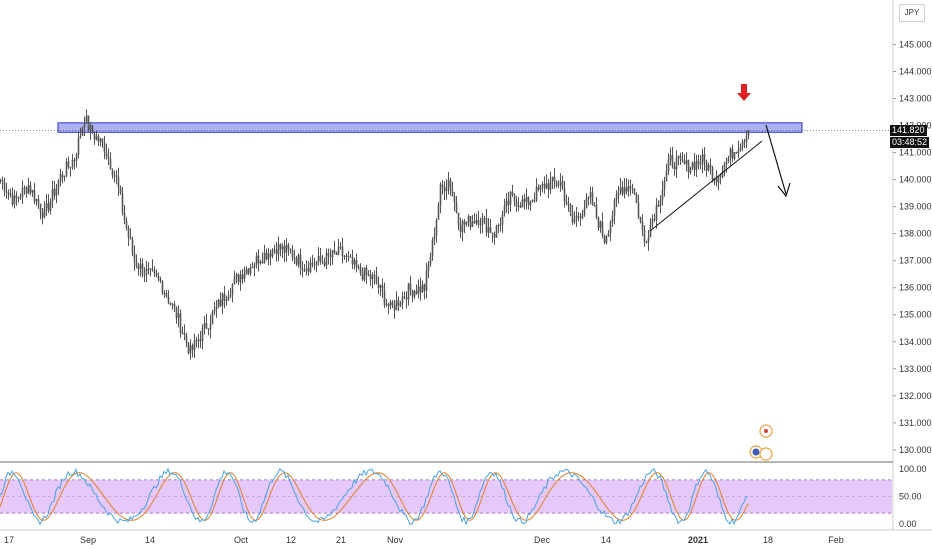  Describe the element at coordinates (913, 469) in the screenshot. I see `stoch-tick-label: 100.00` at that location.